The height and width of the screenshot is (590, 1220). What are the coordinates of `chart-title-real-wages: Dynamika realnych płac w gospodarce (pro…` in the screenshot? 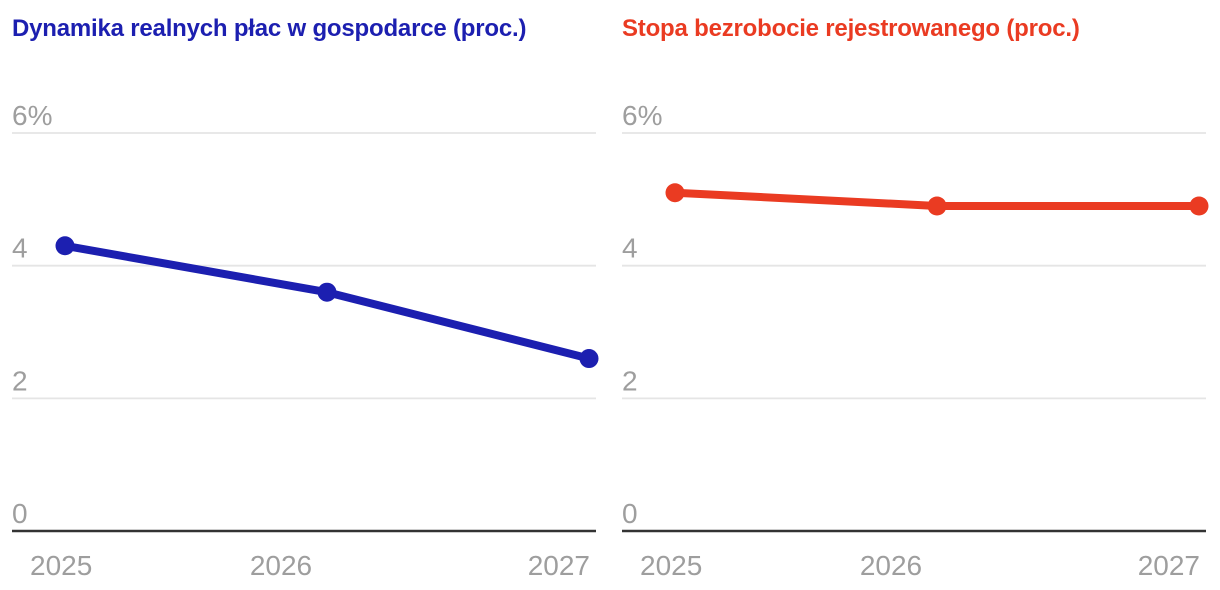 It's located at (269, 28).